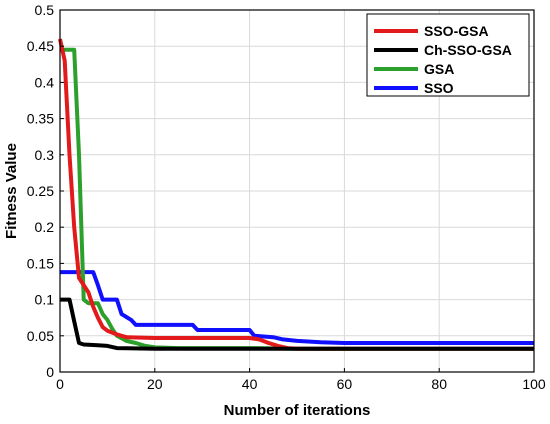 The width and height of the screenshot is (550, 424). I want to click on y-axis-ticks: 0 0.05 0.1 0.15 0.2 0.25 0.3 0.35 0.4 0.45 0.5, so click(45, 191).